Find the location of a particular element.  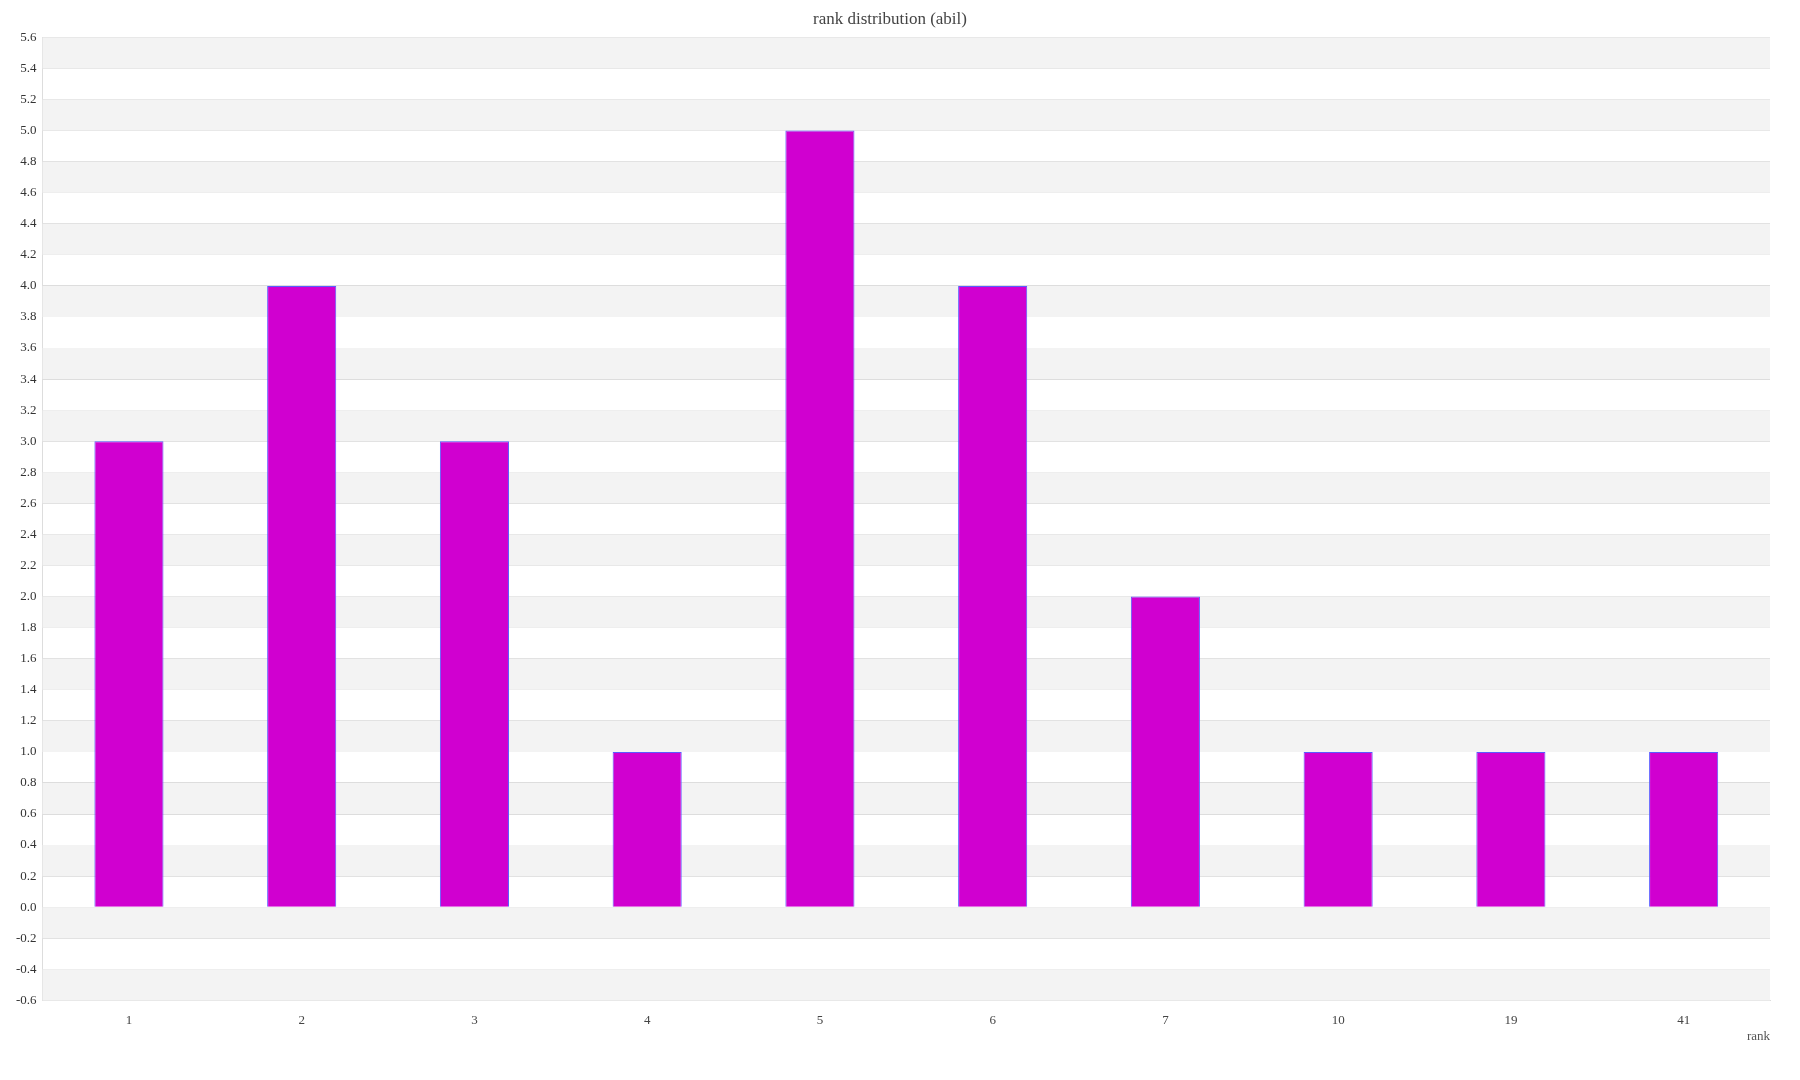

x-tick-label: 19 is located at coordinates (1511, 1019).